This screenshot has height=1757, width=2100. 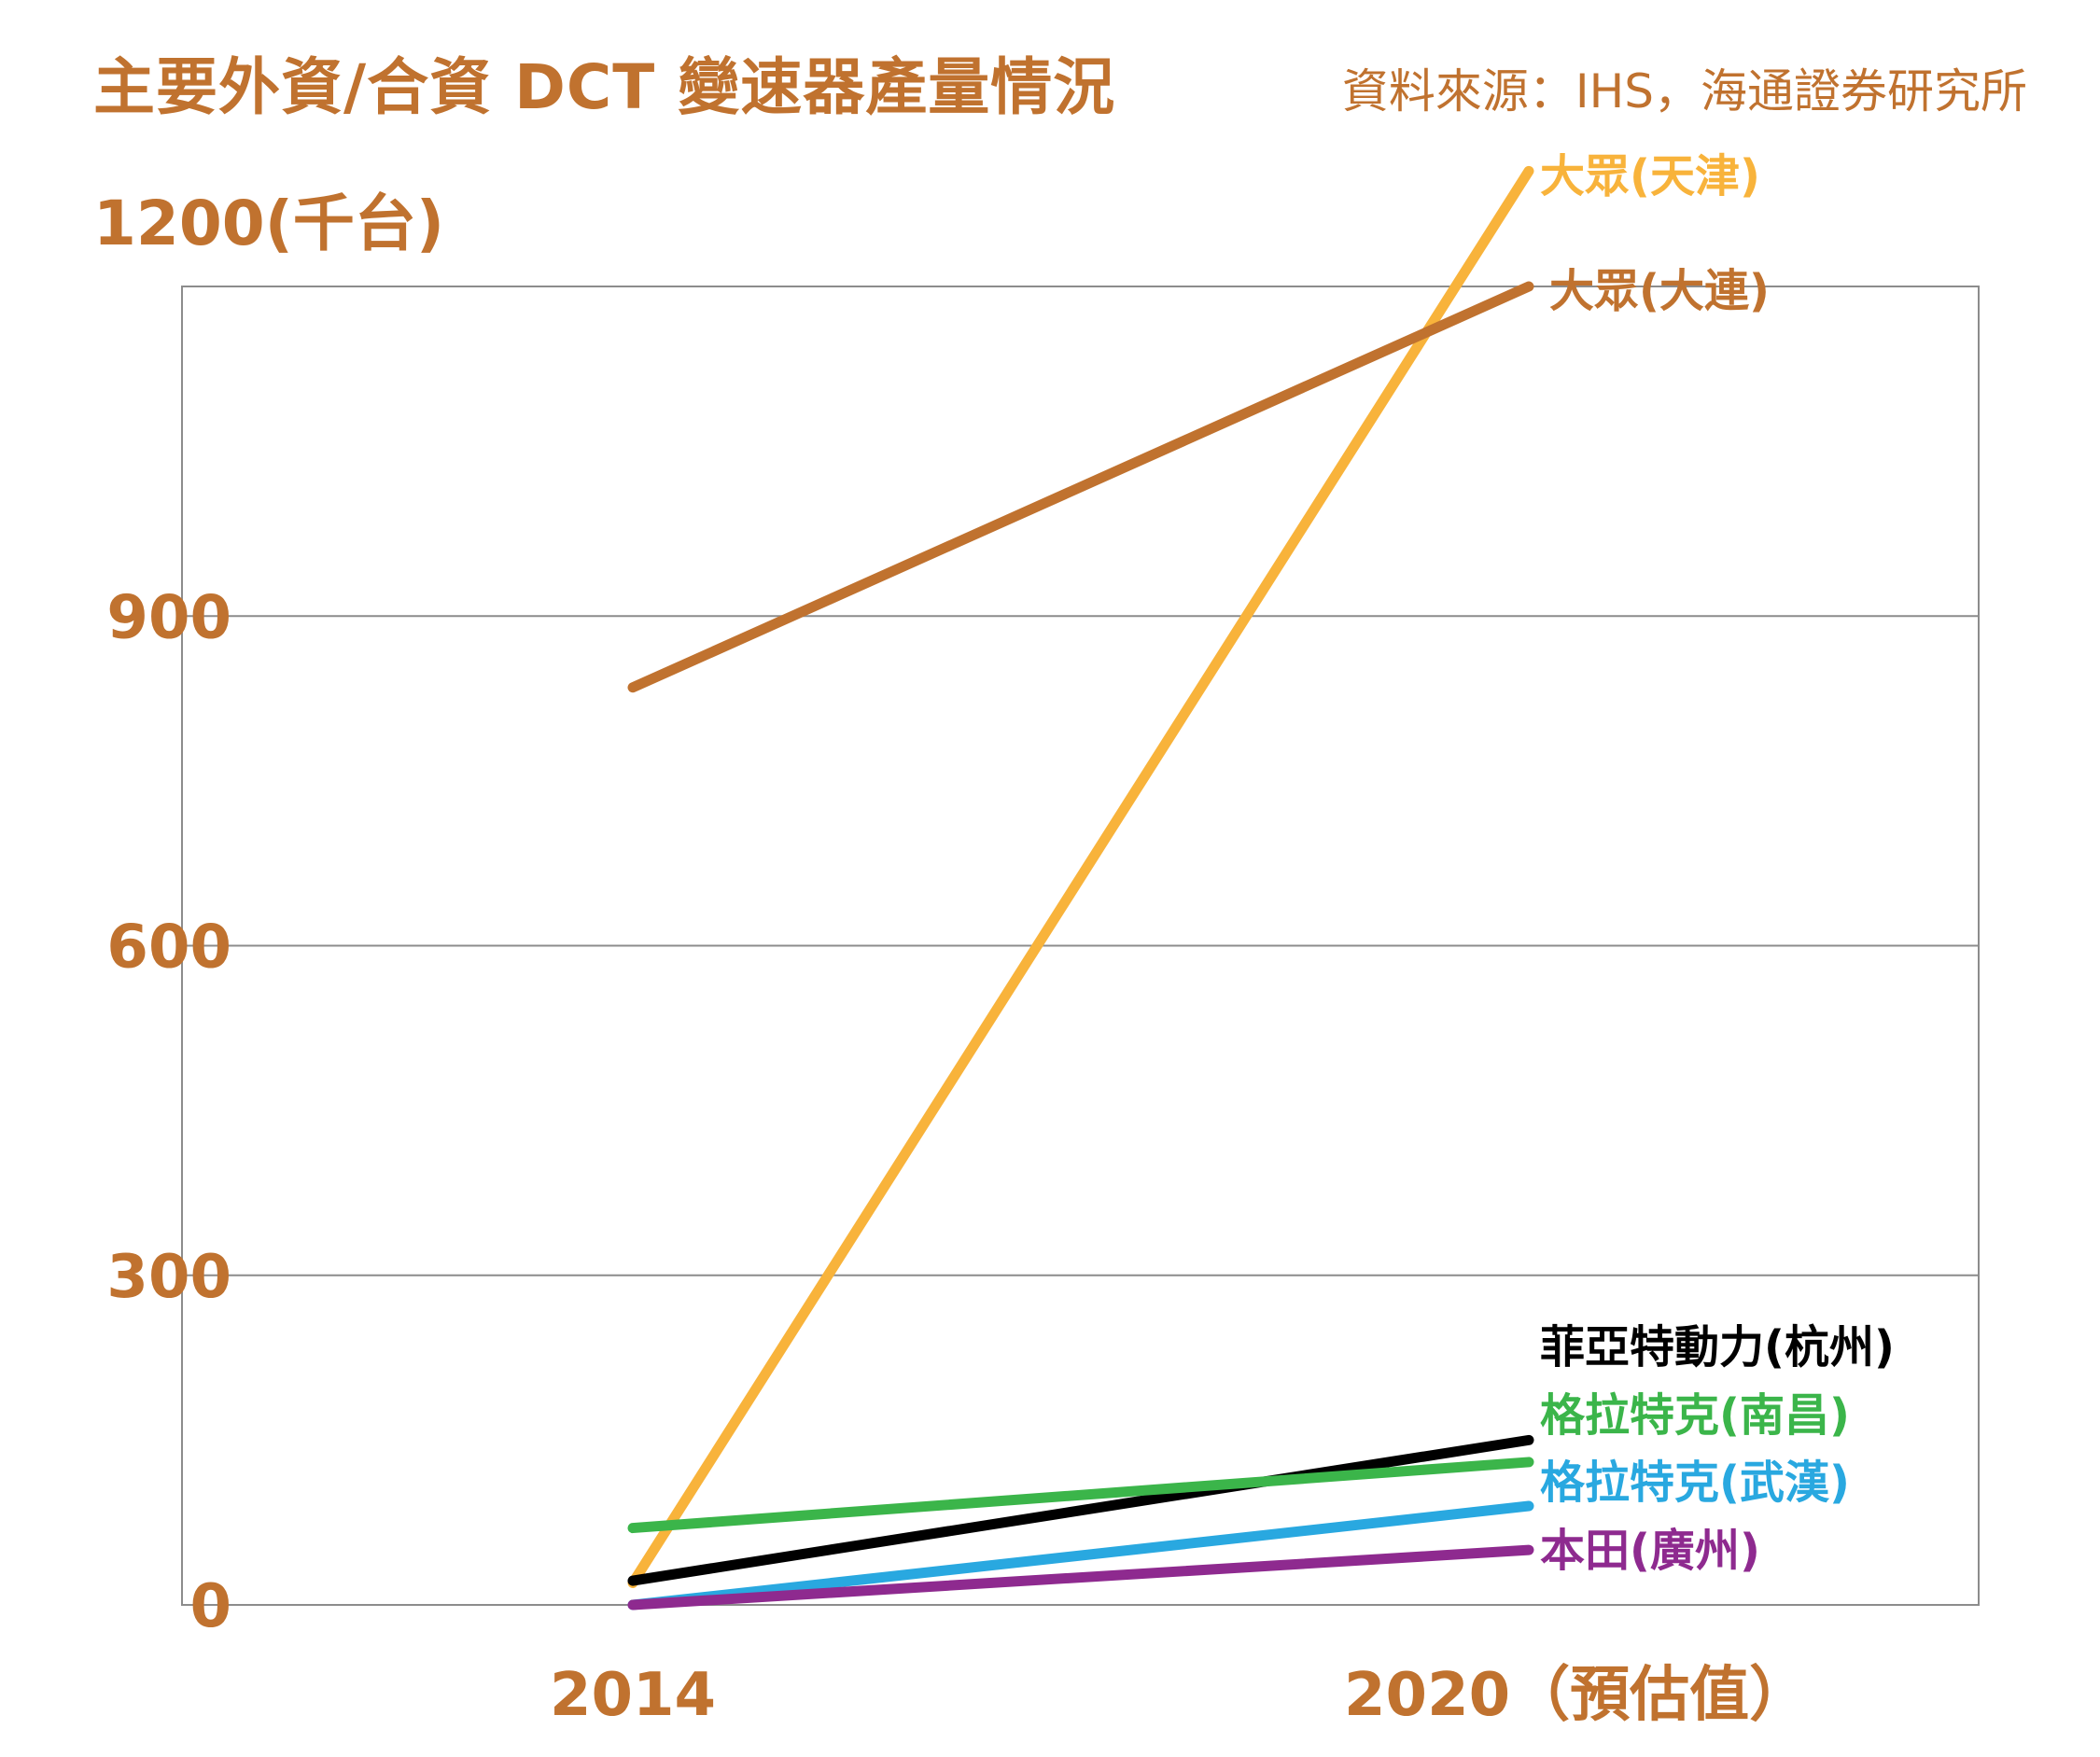 What do you see at coordinates (268, 223) in the screenshot?
I see `y-tick-label: 1200(千台)` at bounding box center [268, 223].